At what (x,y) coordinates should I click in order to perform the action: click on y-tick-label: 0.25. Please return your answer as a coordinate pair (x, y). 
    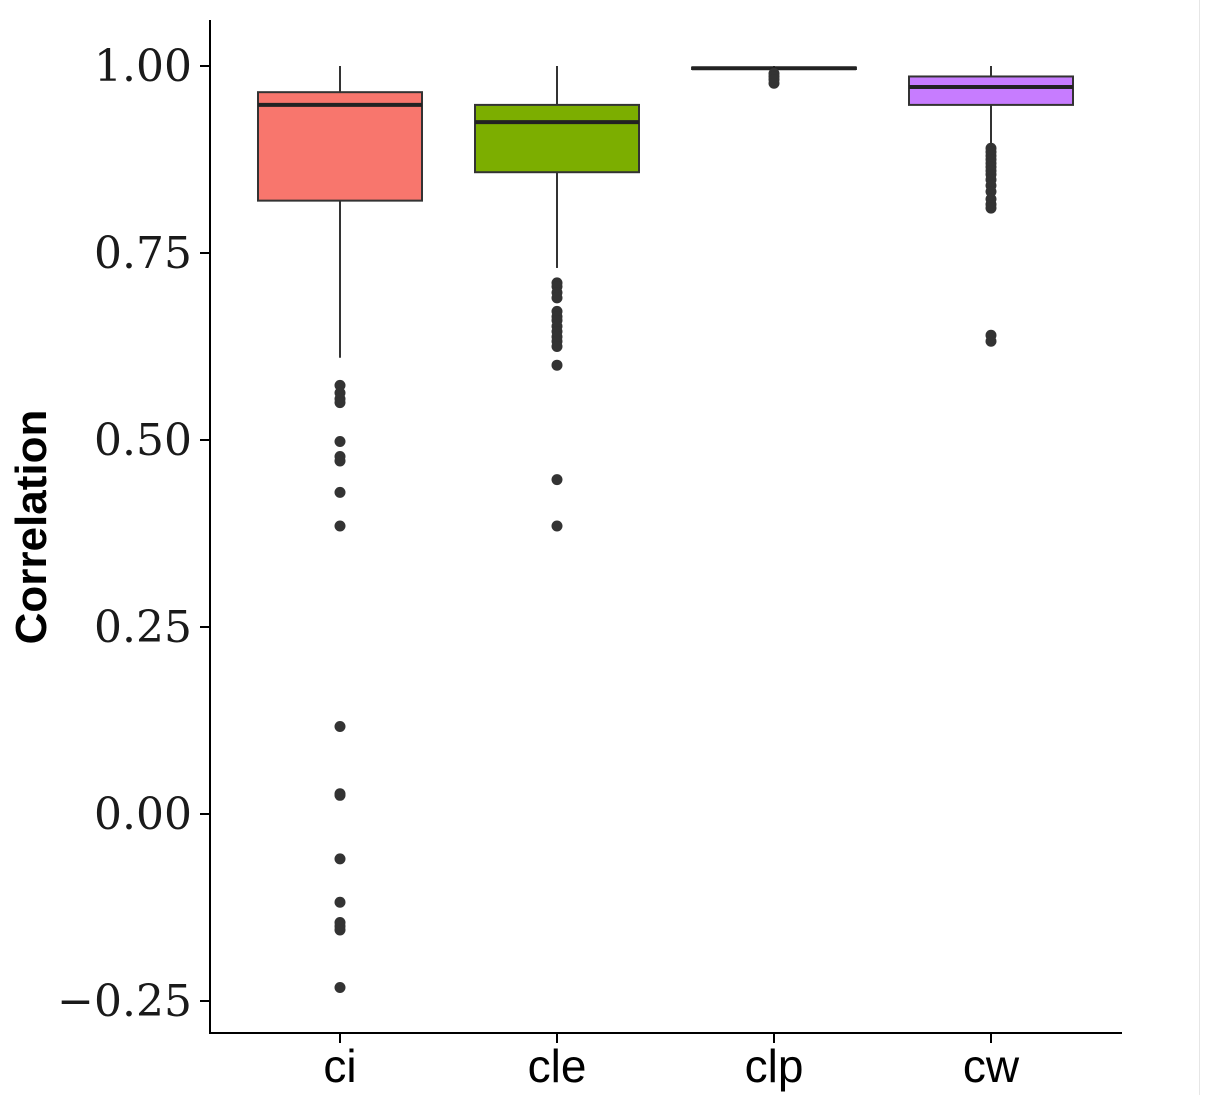
    Looking at the image, I should click on (143, 627).